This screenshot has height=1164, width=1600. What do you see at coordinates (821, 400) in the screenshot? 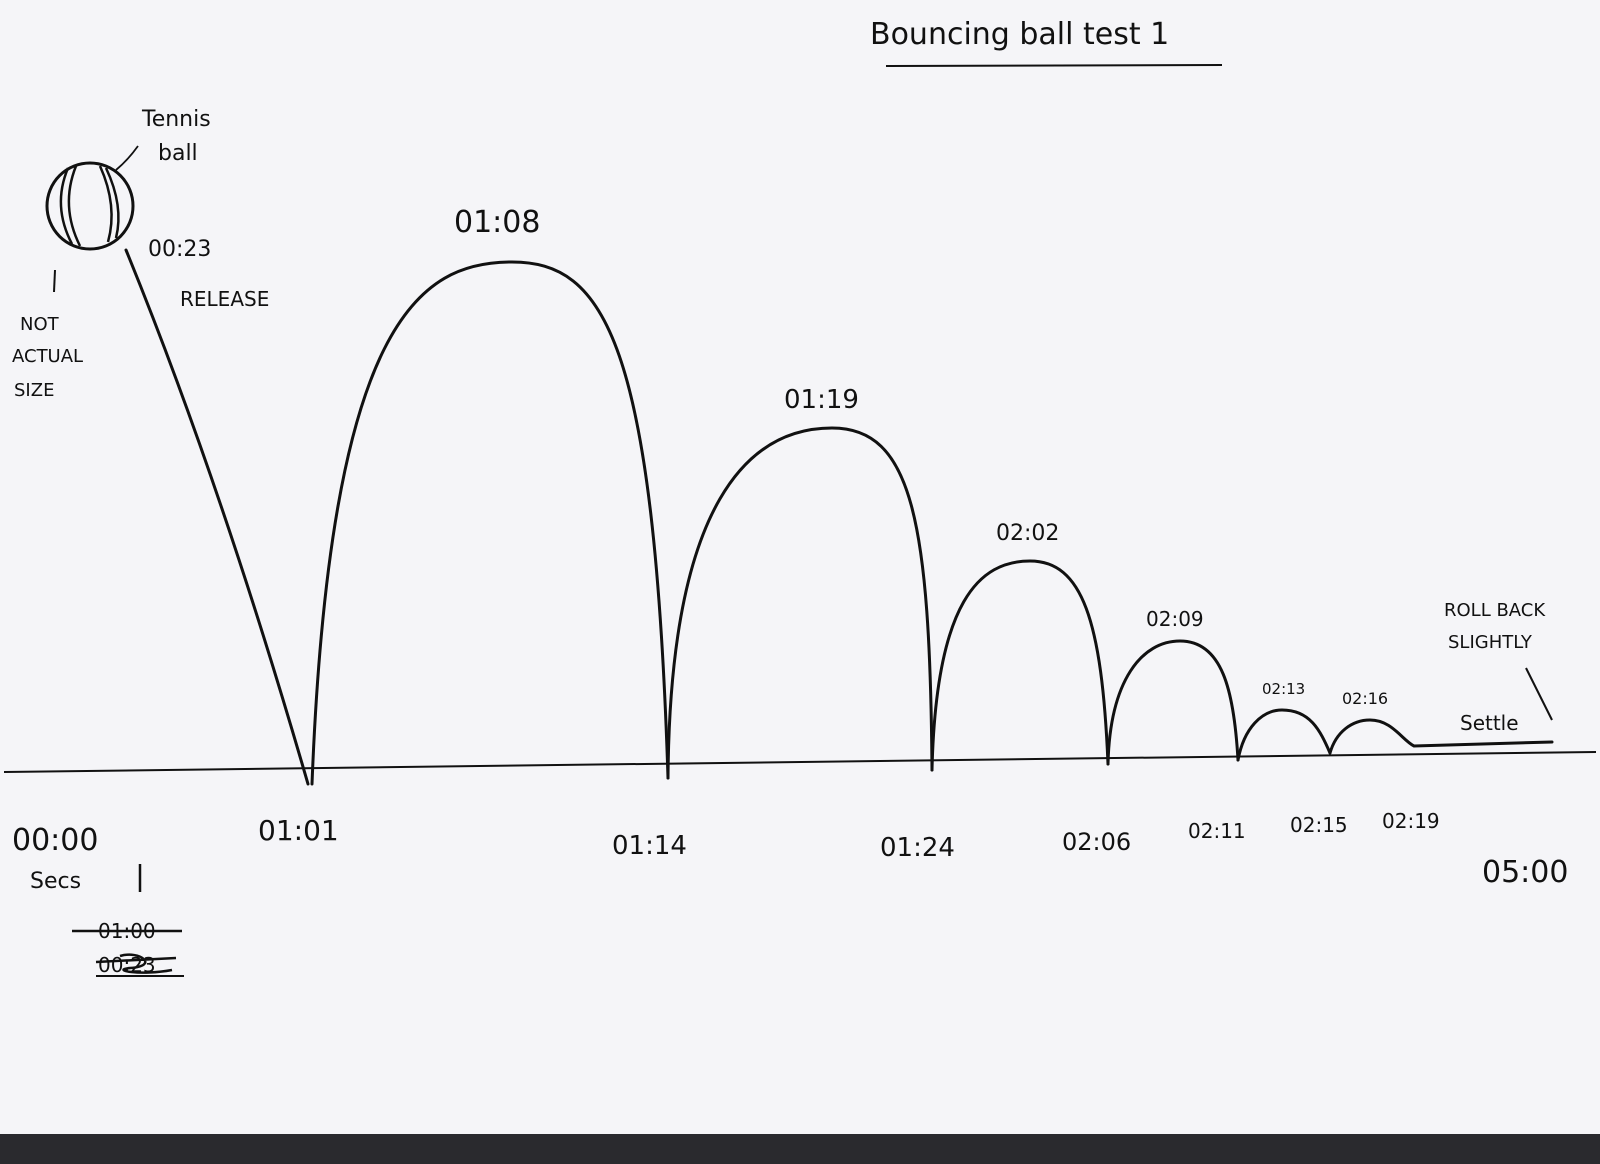
I see `peak-label-2: 01:19` at bounding box center [821, 400].